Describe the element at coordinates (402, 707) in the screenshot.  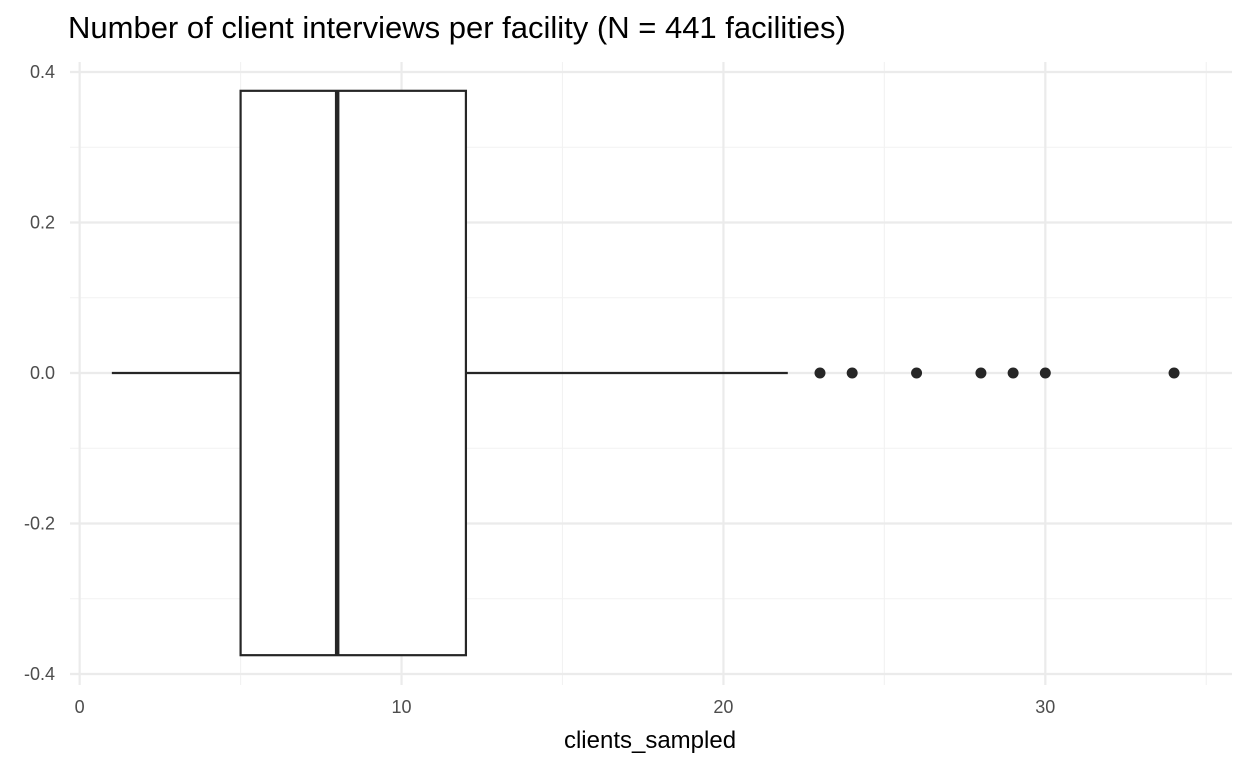
I see `x-tick-label: 10` at that location.